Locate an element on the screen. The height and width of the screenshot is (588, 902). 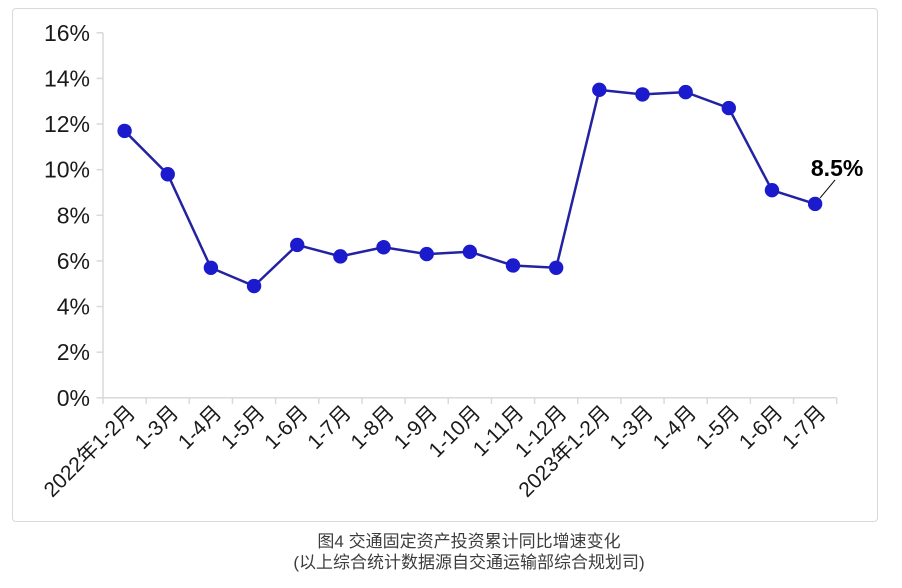
y-tick-label: 0% is located at coordinates (73, 398).